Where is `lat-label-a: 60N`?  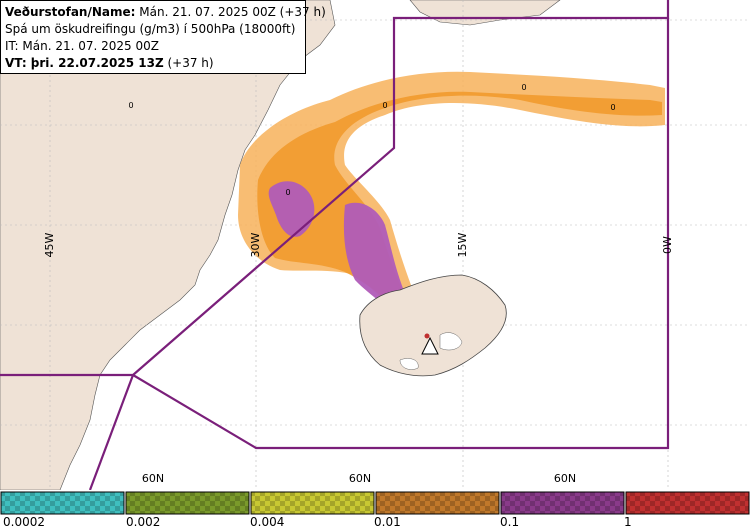 lat-label-a: 60N is located at coordinates (153, 478).